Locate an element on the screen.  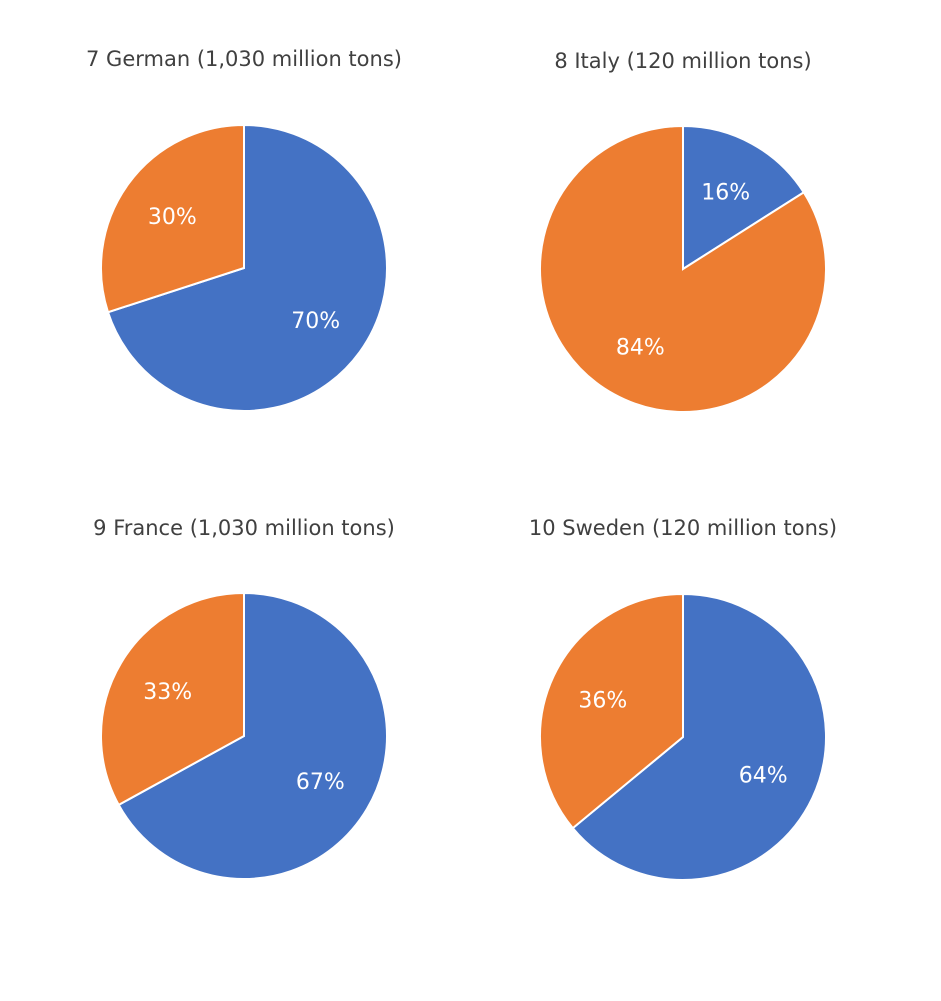
pie-chart-italy: 8 Italy (120 million tons) 16% 84% is located at coordinates (683, 231).